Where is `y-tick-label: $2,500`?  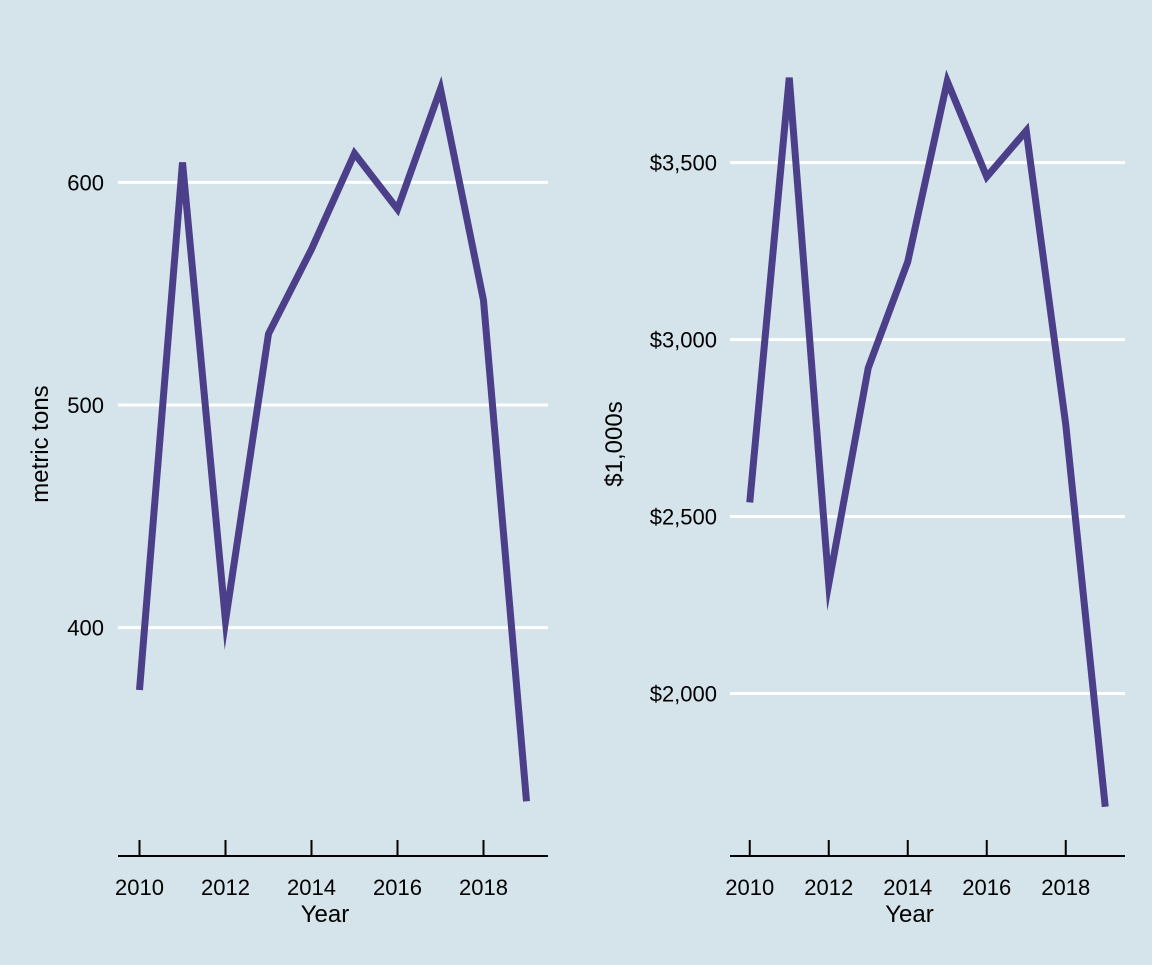 y-tick-label: $2,500 is located at coordinates (683, 517).